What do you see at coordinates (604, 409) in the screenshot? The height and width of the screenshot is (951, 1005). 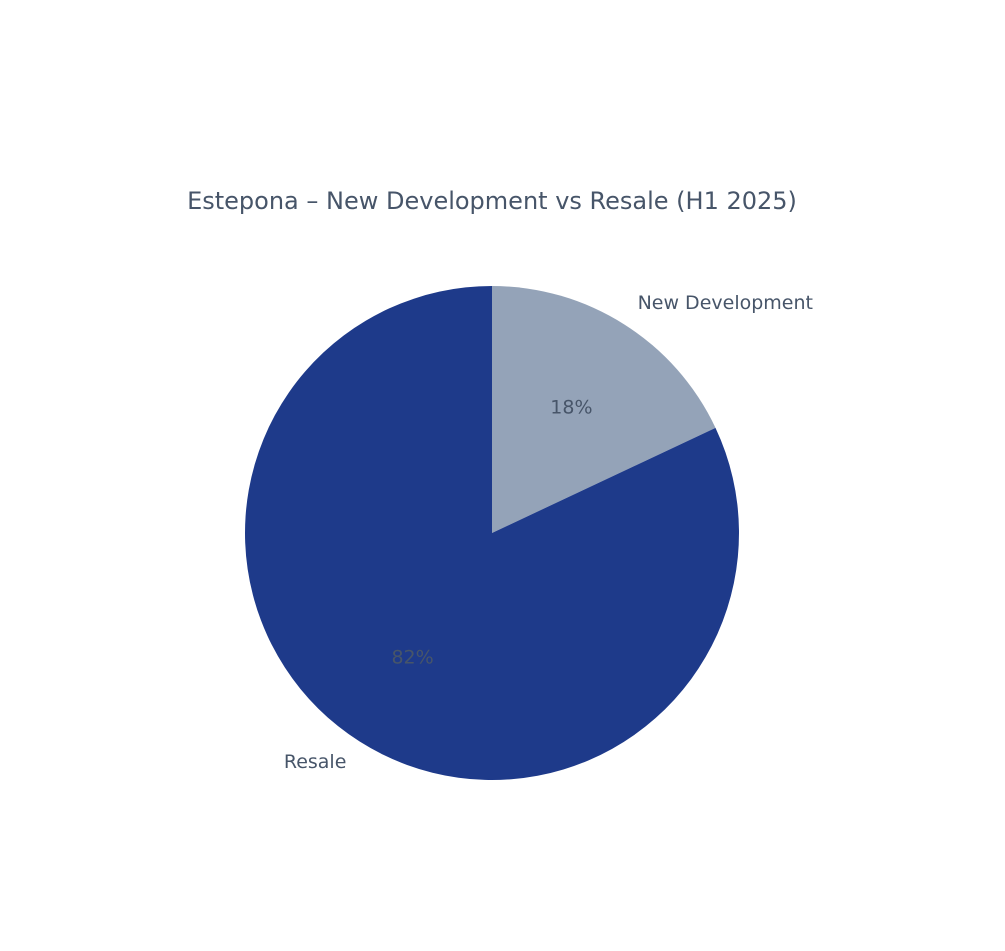 I see `pie-slice` at bounding box center [604, 409].